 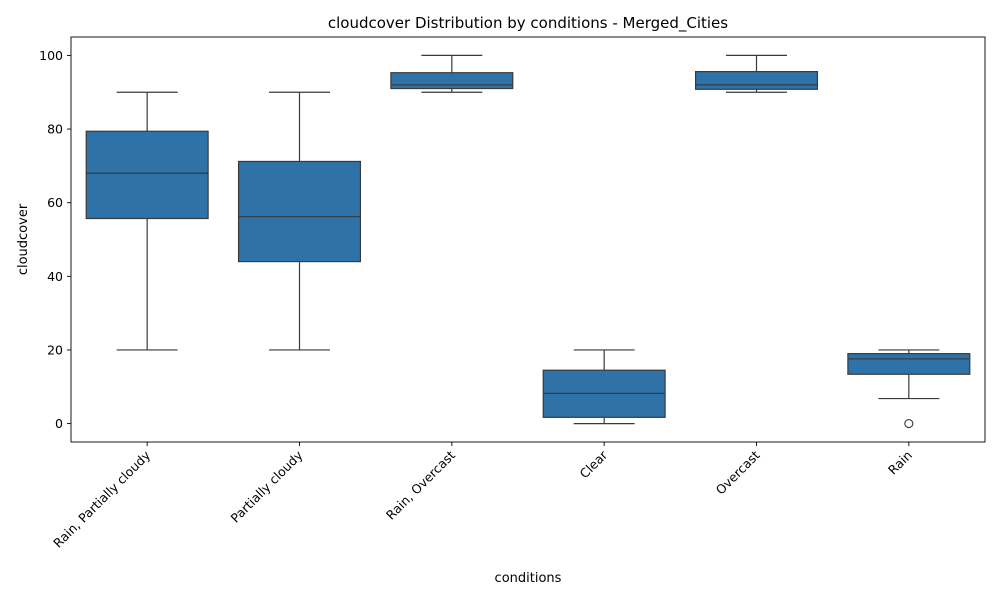 I want to click on y-tick-label: 80, so click(x=55, y=129).